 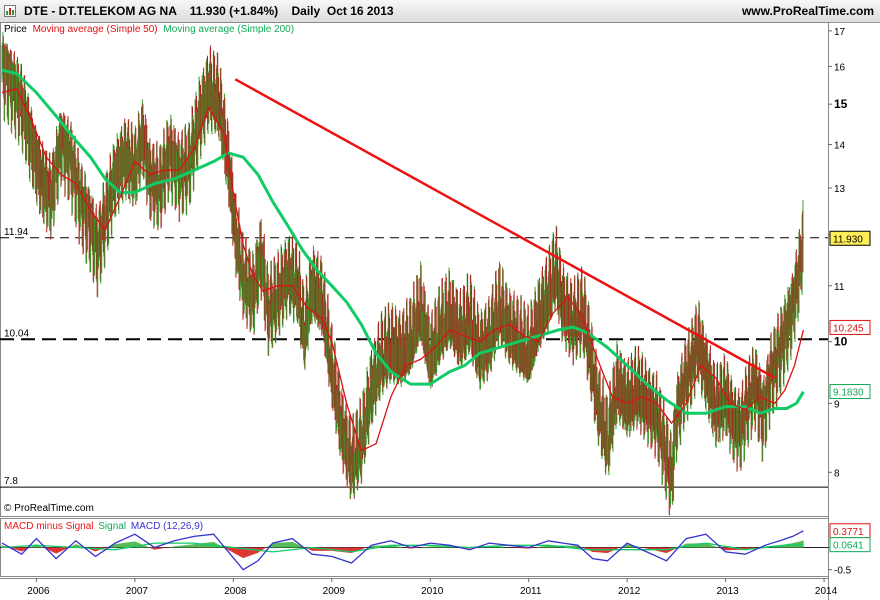 What do you see at coordinates (841, 342) in the screenshot?
I see `y-tick-label: 10` at bounding box center [841, 342].